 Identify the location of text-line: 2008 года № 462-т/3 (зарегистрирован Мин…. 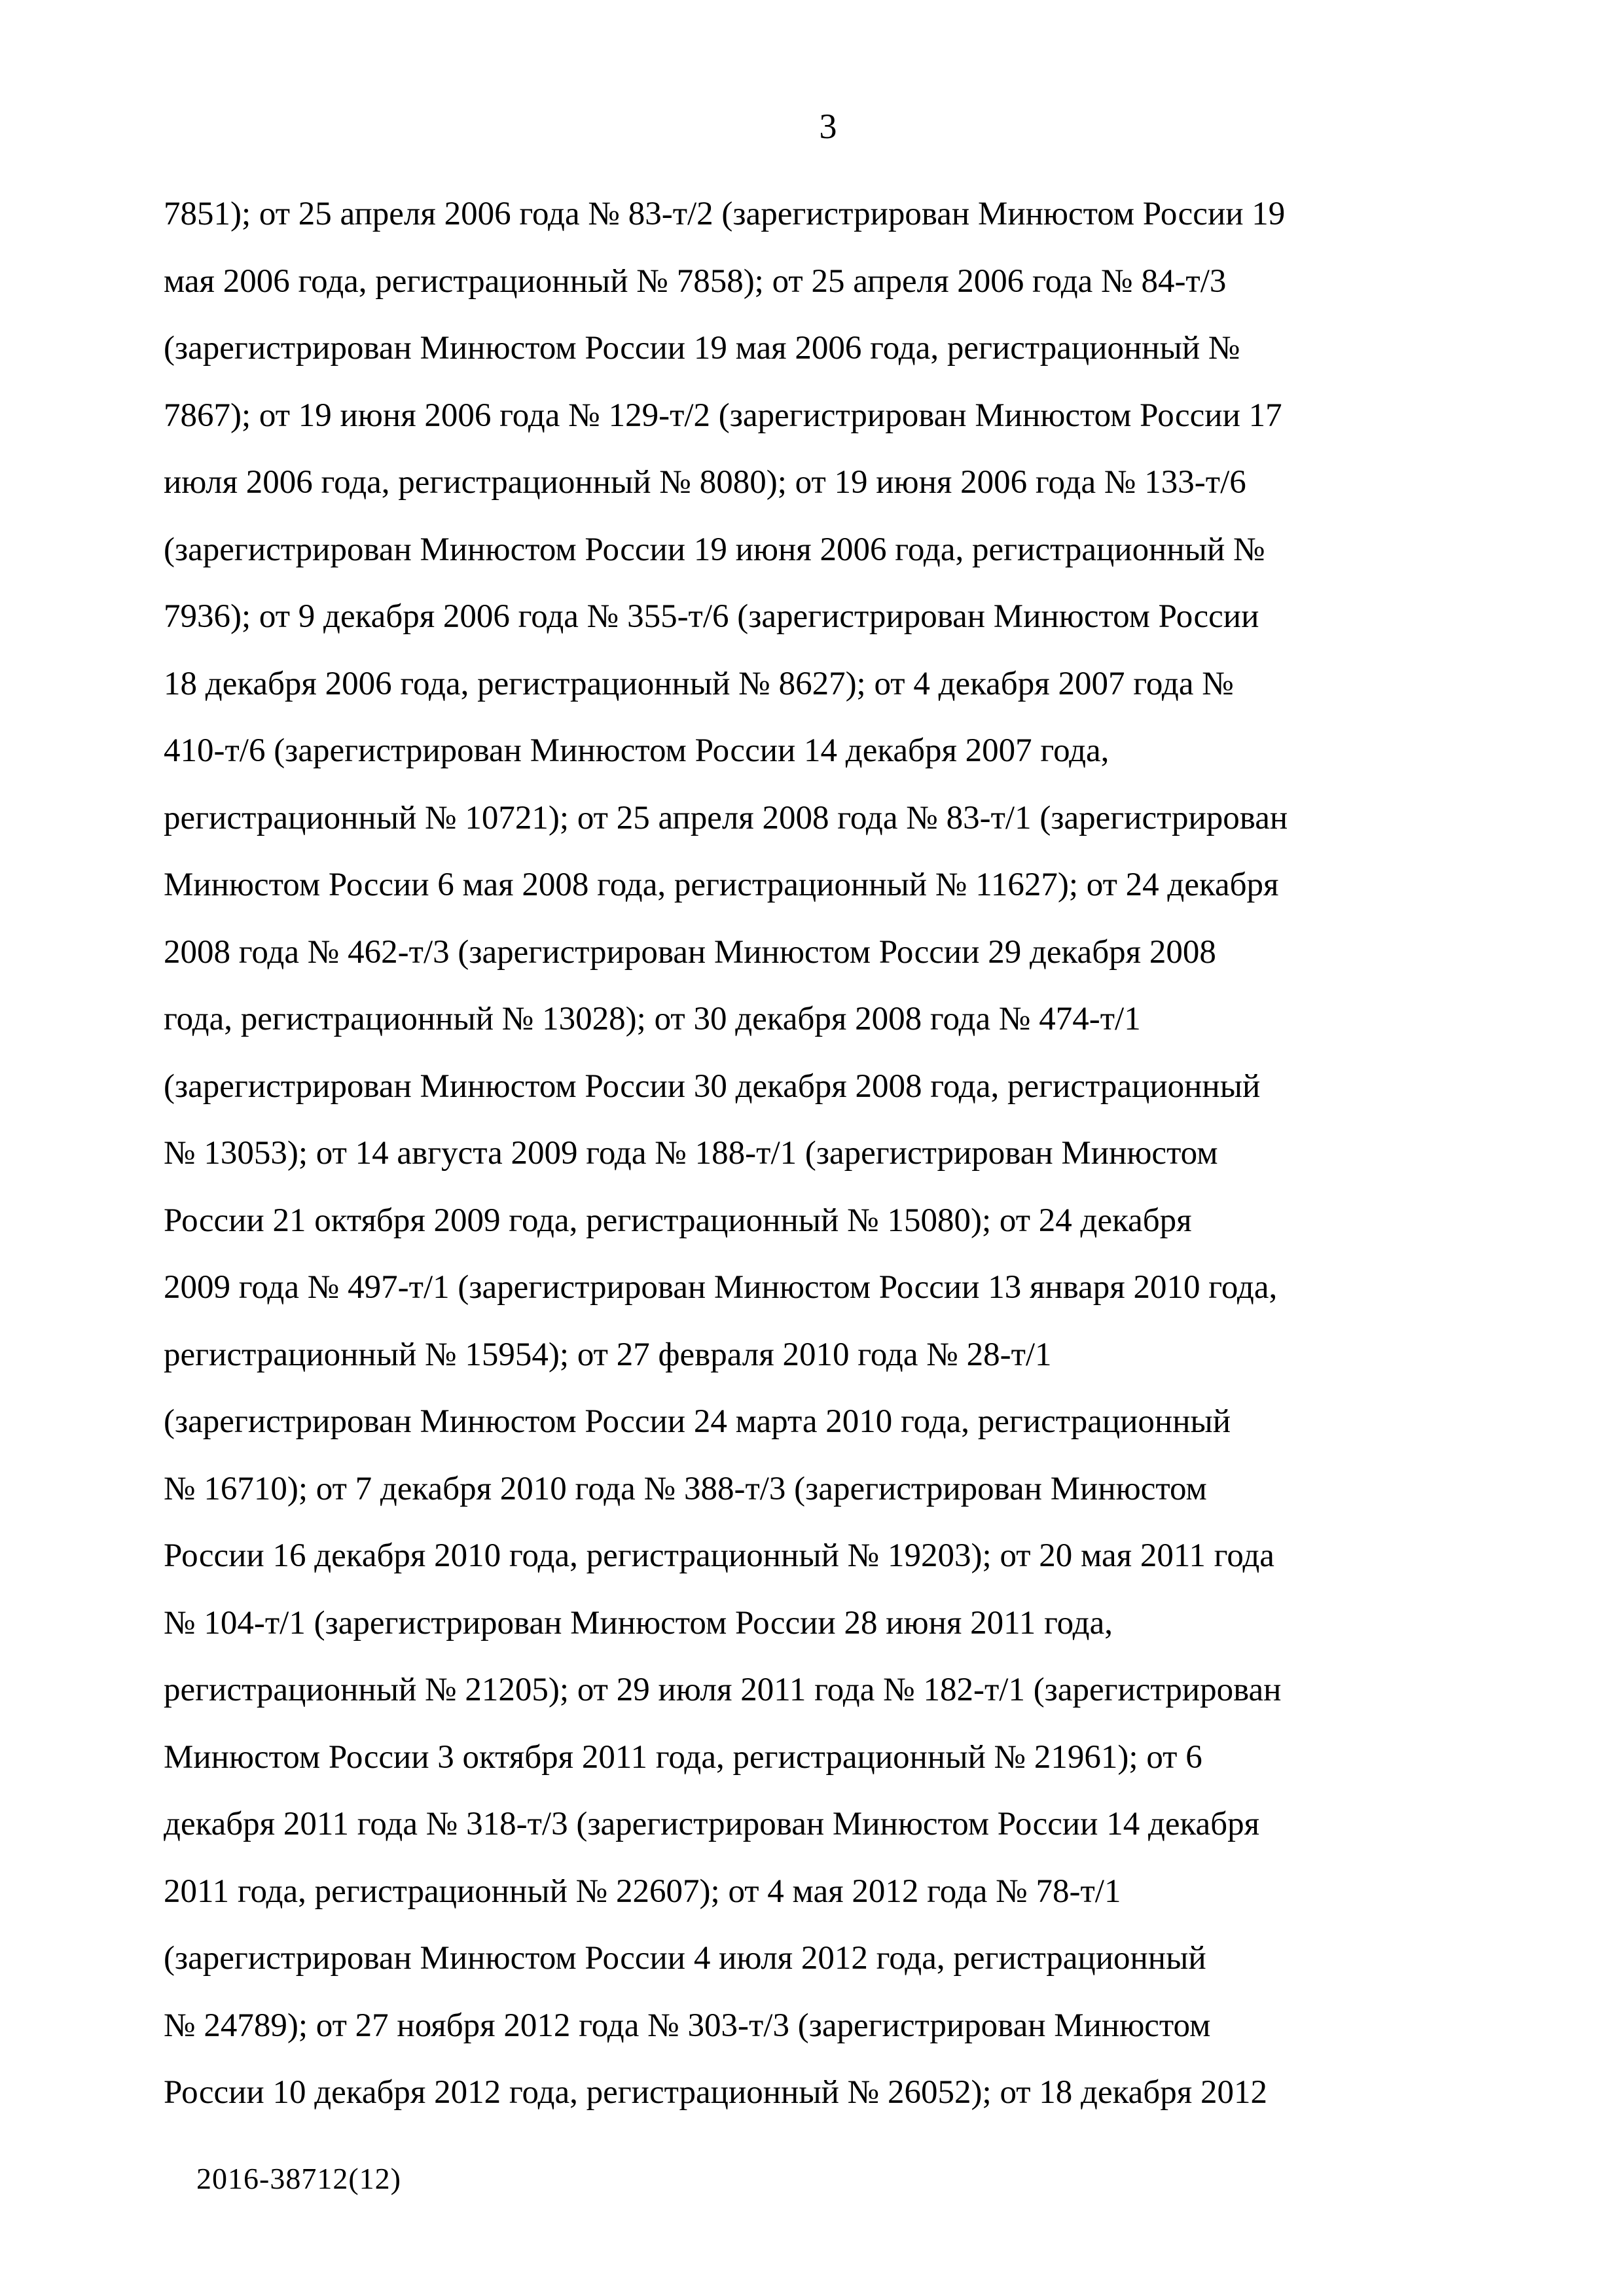
(690, 952).